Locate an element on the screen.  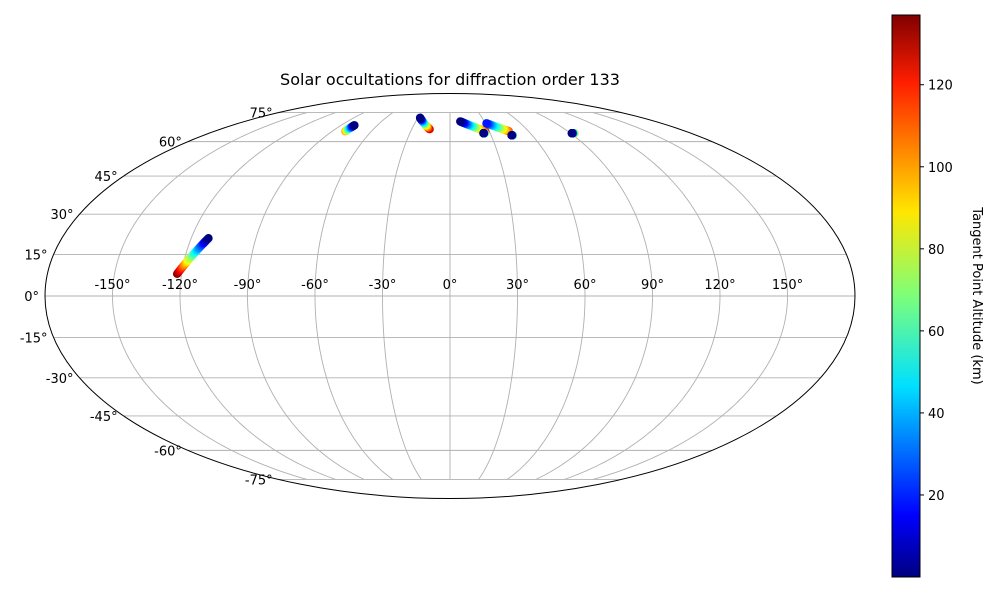
x-tick-label: -30° is located at coordinates (383, 285).